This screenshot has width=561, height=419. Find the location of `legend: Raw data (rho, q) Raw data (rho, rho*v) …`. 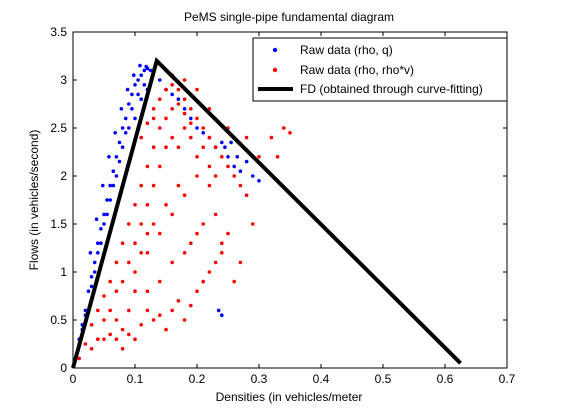

legend: Raw data (rho, q) Raw data (rho, rho*v) … is located at coordinates (380, 69).